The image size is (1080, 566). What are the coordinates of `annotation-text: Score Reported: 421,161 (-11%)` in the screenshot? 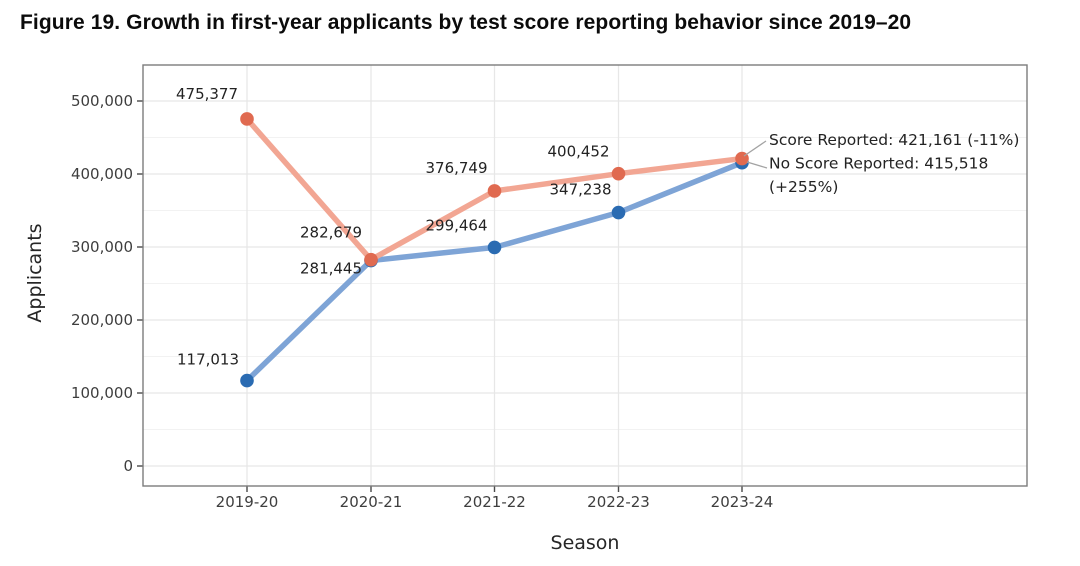 It's located at (894, 140).